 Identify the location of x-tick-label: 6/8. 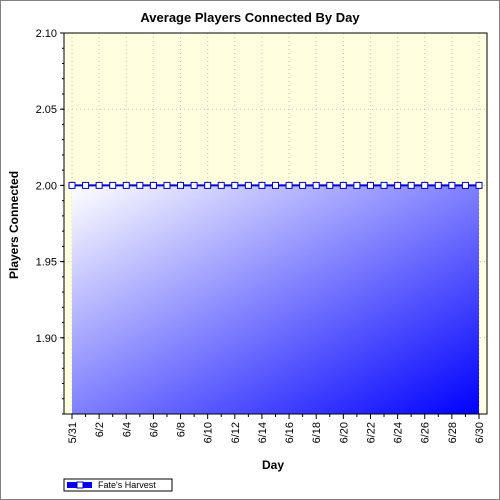
(182, 429).